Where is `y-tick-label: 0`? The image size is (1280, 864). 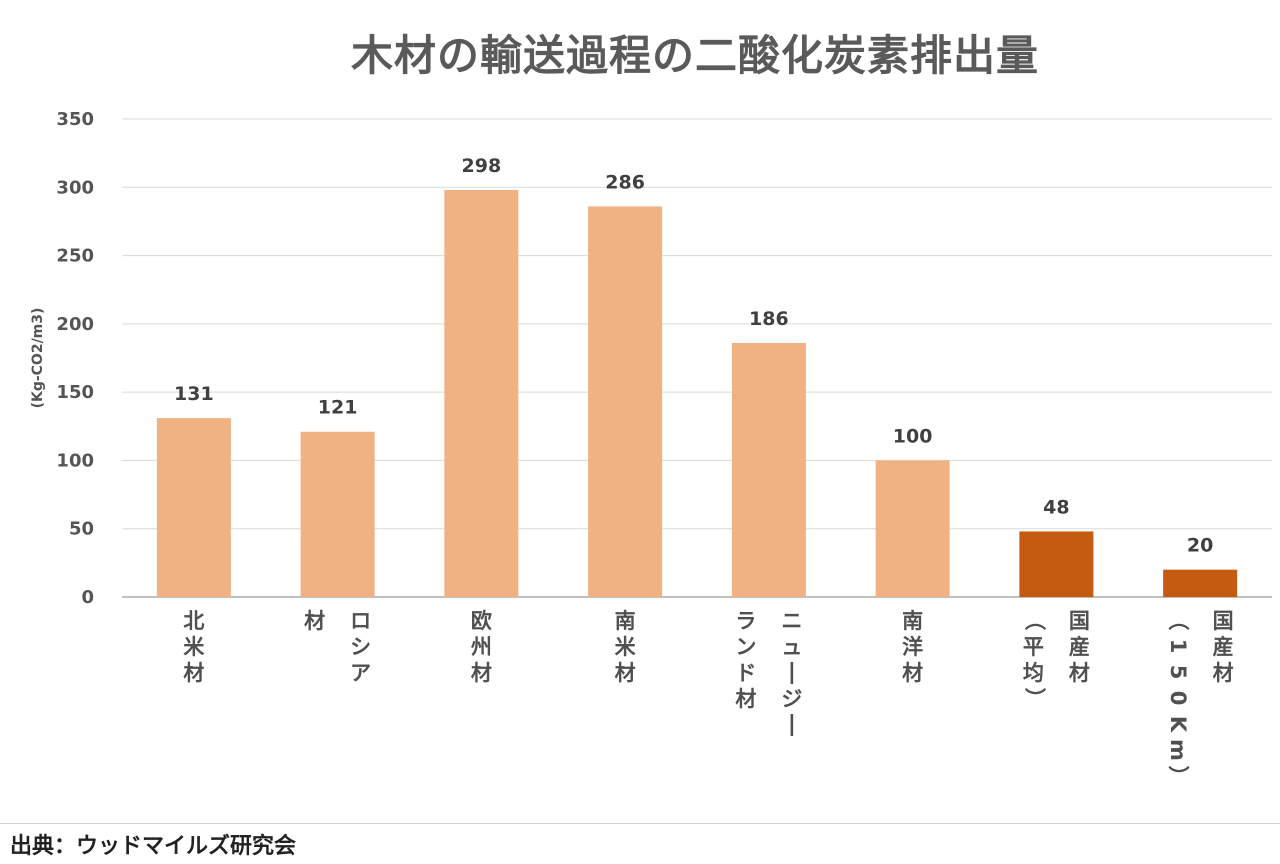
y-tick-label: 0 is located at coordinates (87, 597).